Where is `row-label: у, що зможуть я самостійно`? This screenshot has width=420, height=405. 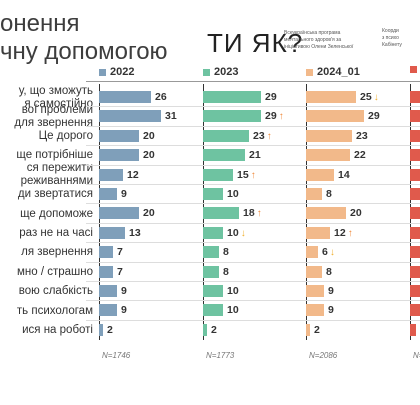
row-label: у, що зможуть я самостійно is located at coordinates (46, 98).